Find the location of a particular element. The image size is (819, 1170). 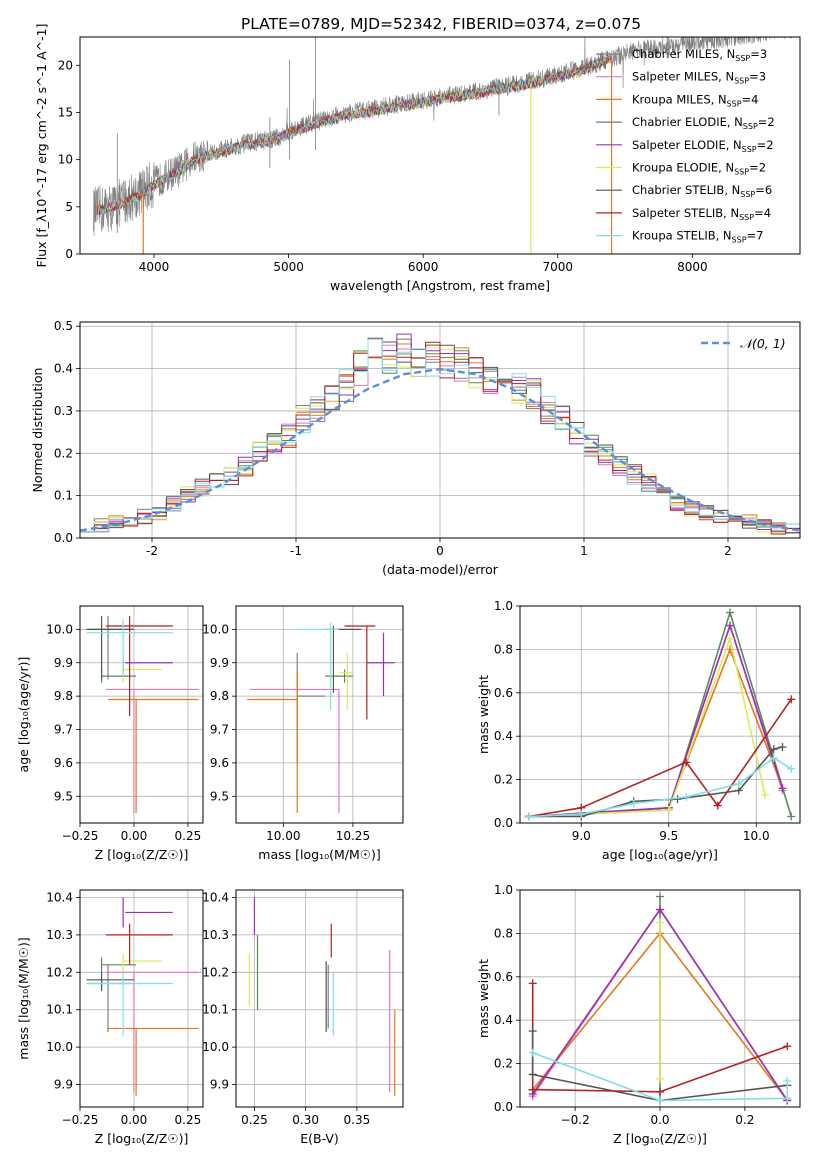

legend-entry: Salpeter MILES, NSSP=3 is located at coordinates (699, 78).